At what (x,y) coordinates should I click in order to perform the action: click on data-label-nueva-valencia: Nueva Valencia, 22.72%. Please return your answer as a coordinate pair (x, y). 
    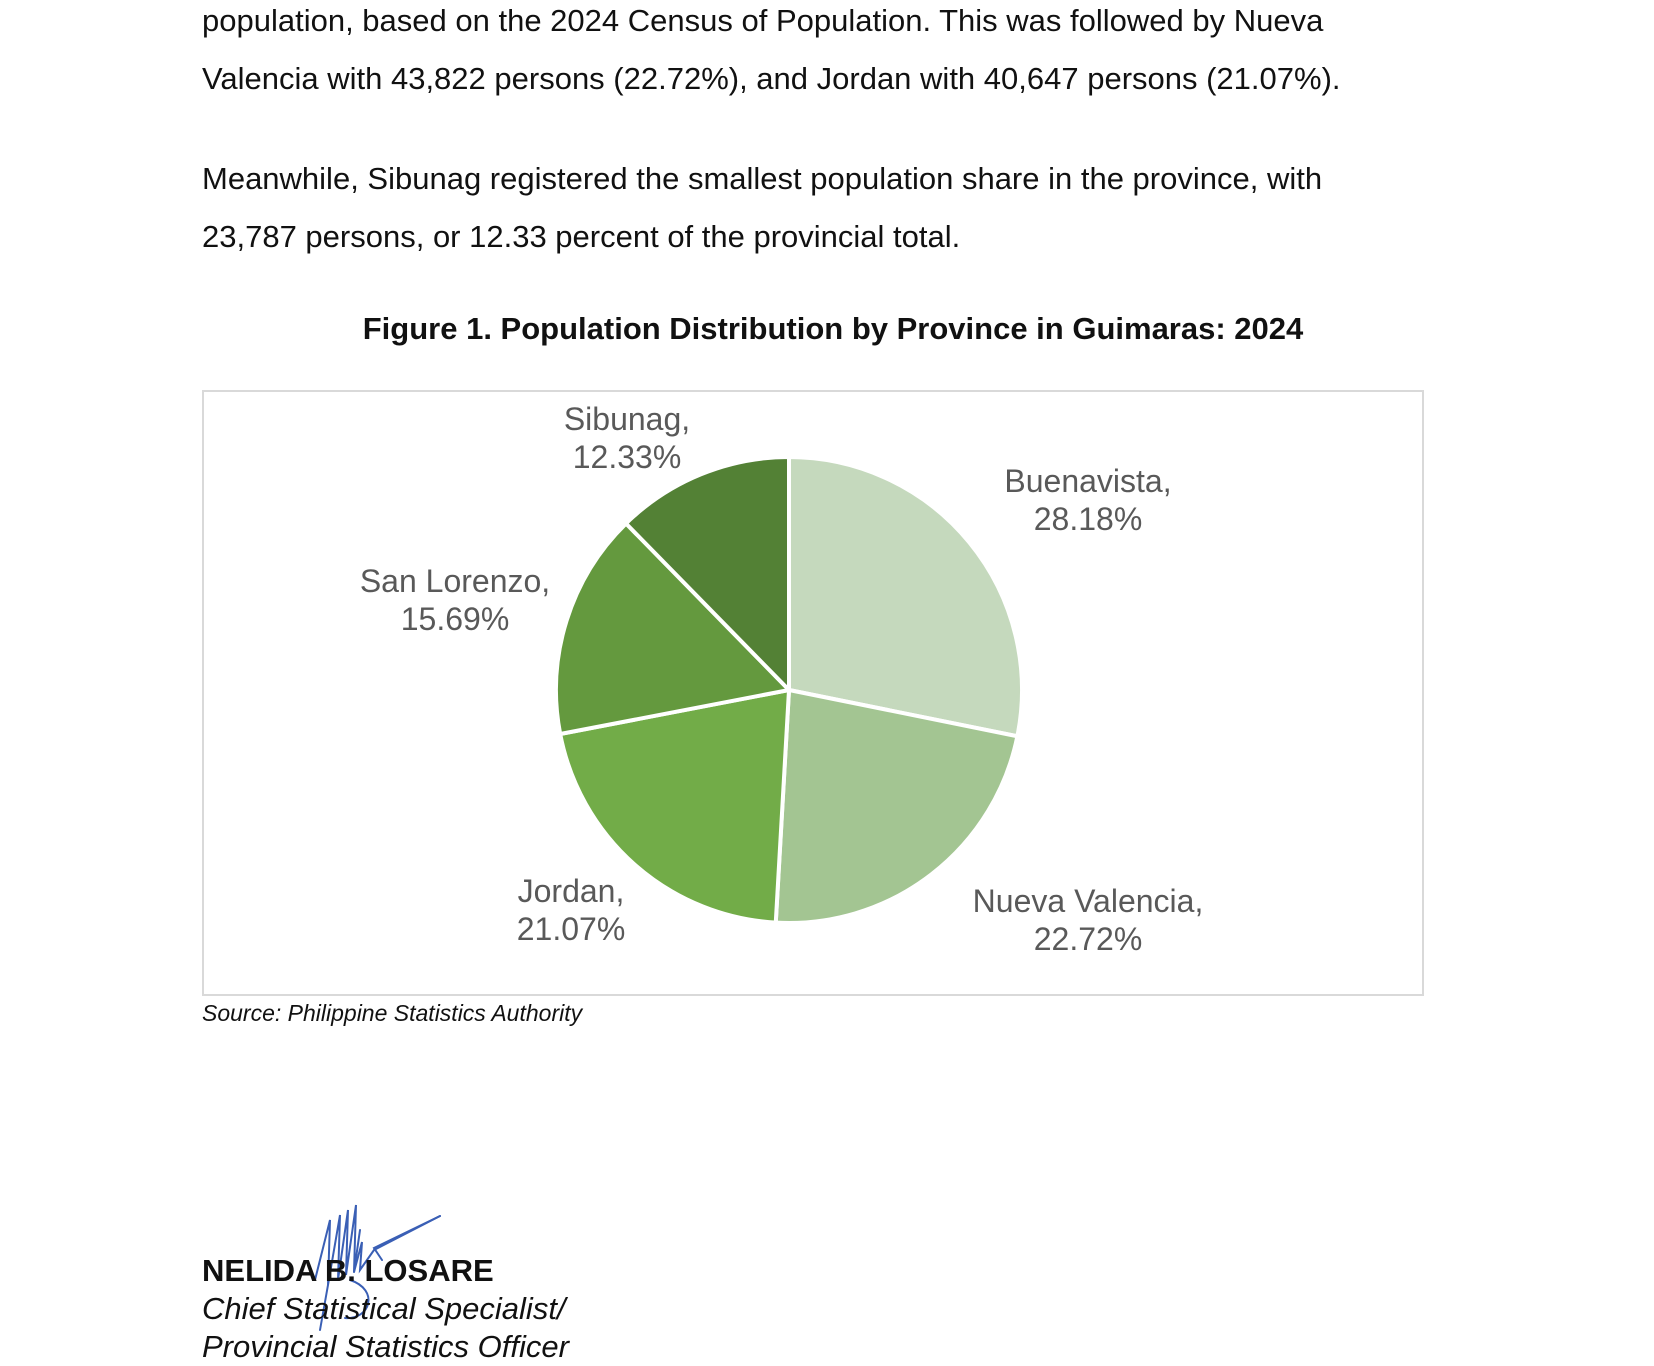
    Looking at the image, I should click on (1088, 920).